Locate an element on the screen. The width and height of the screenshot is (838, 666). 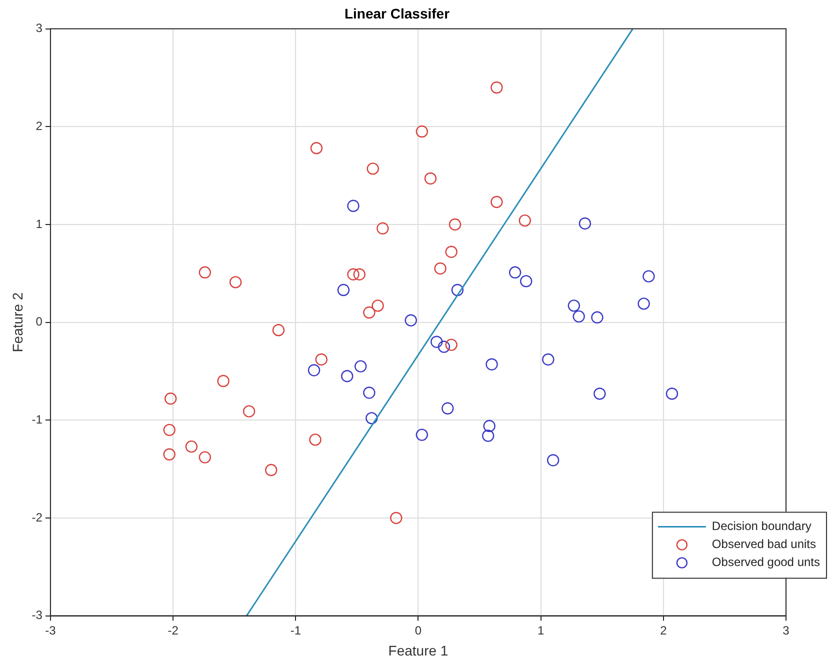
x-tick-label: 3 is located at coordinates (786, 630).